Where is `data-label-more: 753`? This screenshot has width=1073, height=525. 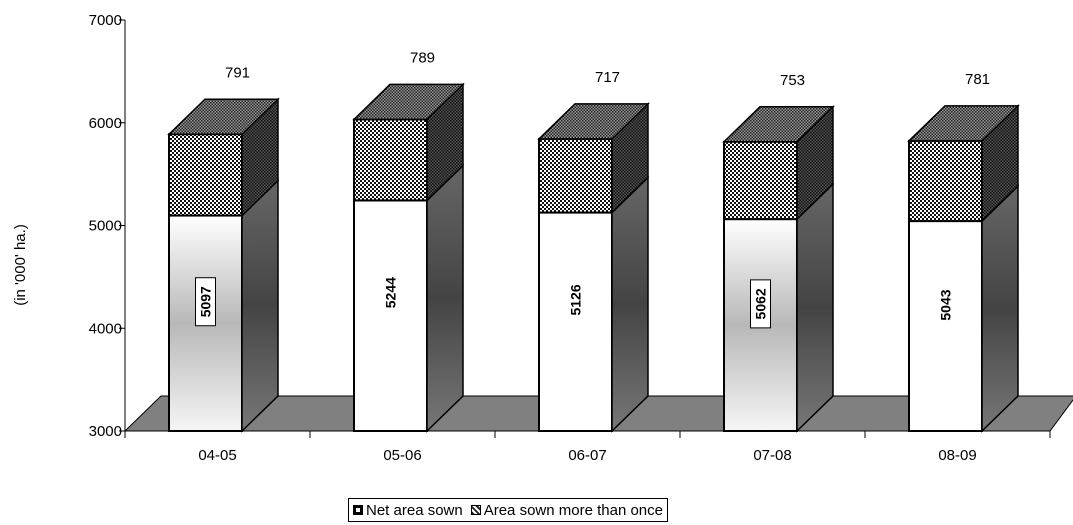
data-label-more: 753 is located at coordinates (792, 80).